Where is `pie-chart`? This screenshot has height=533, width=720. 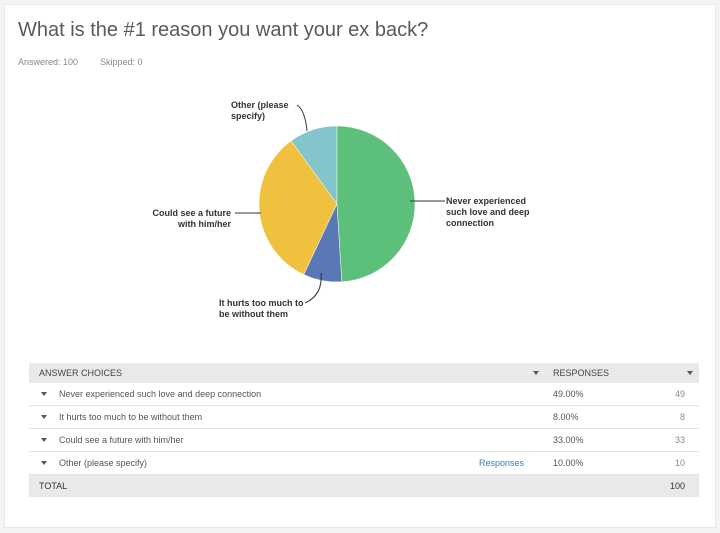
pie-chart is located at coordinates (340, 204).